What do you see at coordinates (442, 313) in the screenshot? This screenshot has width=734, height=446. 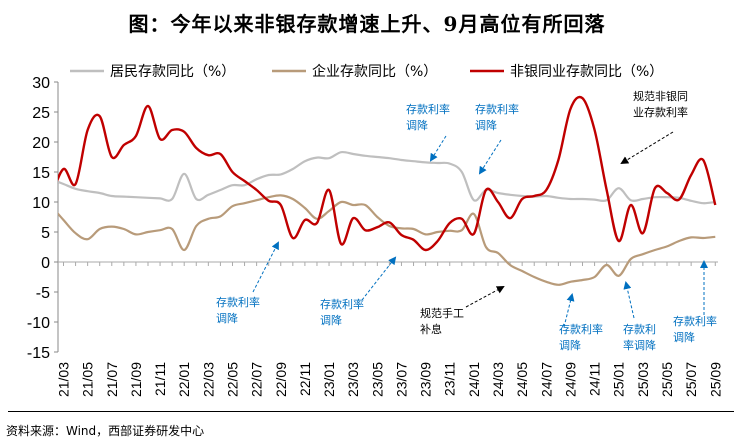 I see `annotation-text: 规范手工` at bounding box center [442, 313].